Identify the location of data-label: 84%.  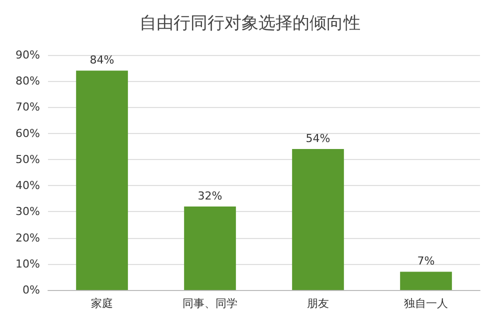
(102, 60).